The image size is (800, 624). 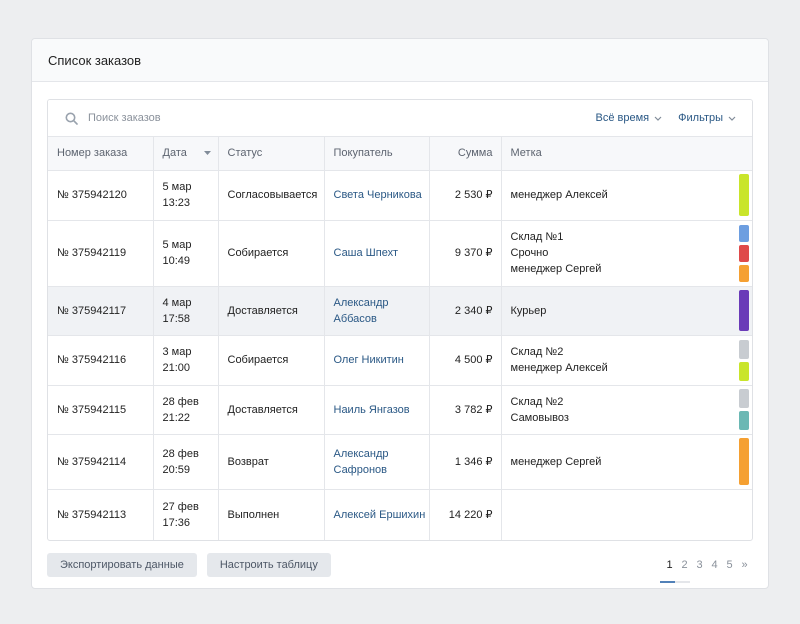 What do you see at coordinates (101, 514) in the screenshot?
I see `order-number: № 375942113` at bounding box center [101, 514].